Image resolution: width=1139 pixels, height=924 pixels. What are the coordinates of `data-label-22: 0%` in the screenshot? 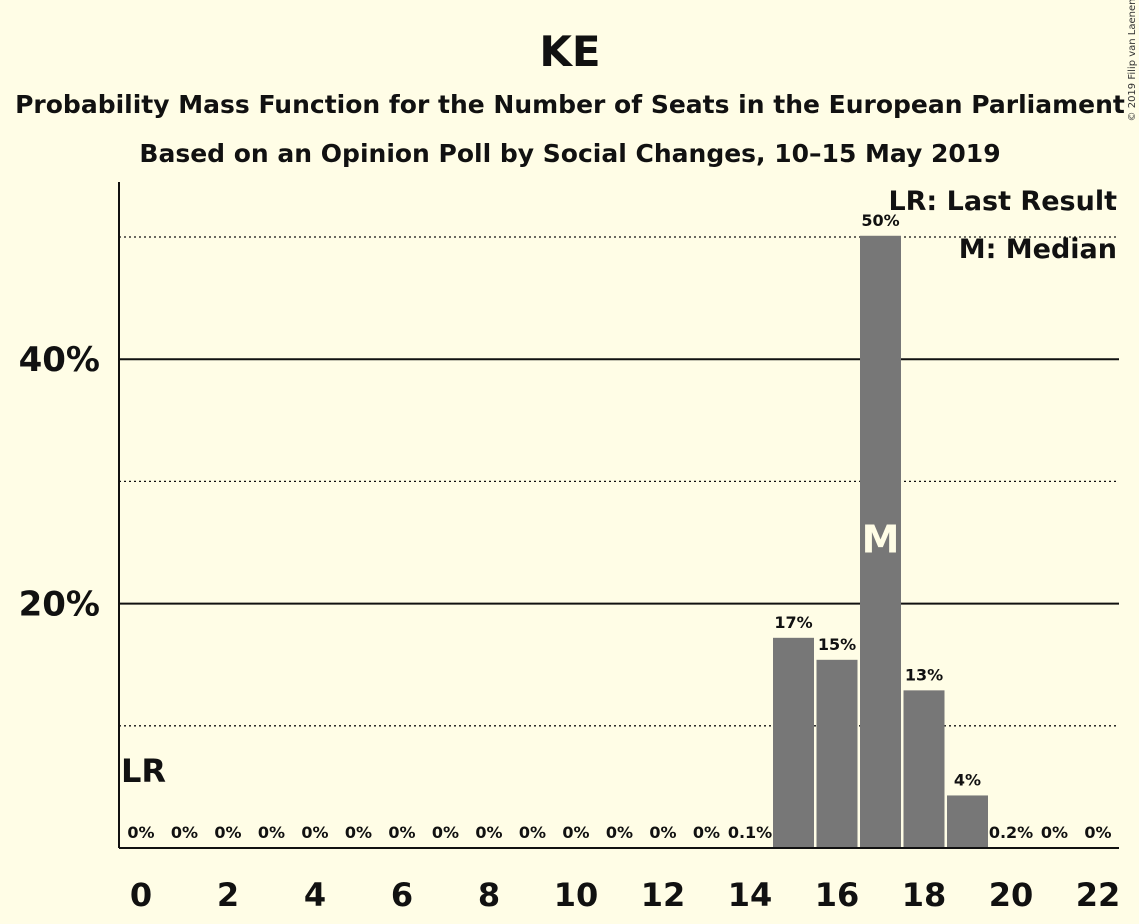 It's located at (1097, 832).